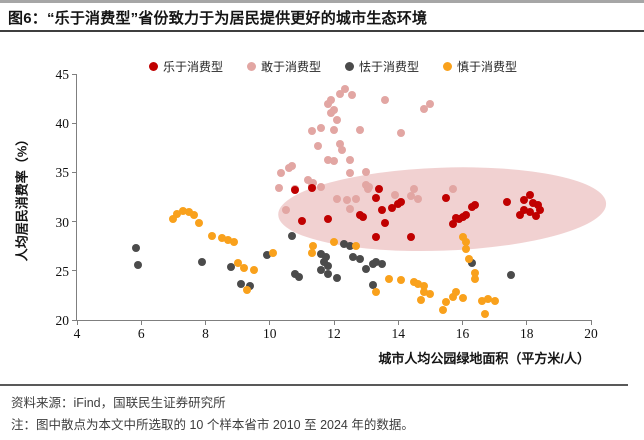 This screenshot has width=644, height=440. I want to click on x-axis-title: 城市人均公园绿地面积（平方米/人）, so click(484, 358).